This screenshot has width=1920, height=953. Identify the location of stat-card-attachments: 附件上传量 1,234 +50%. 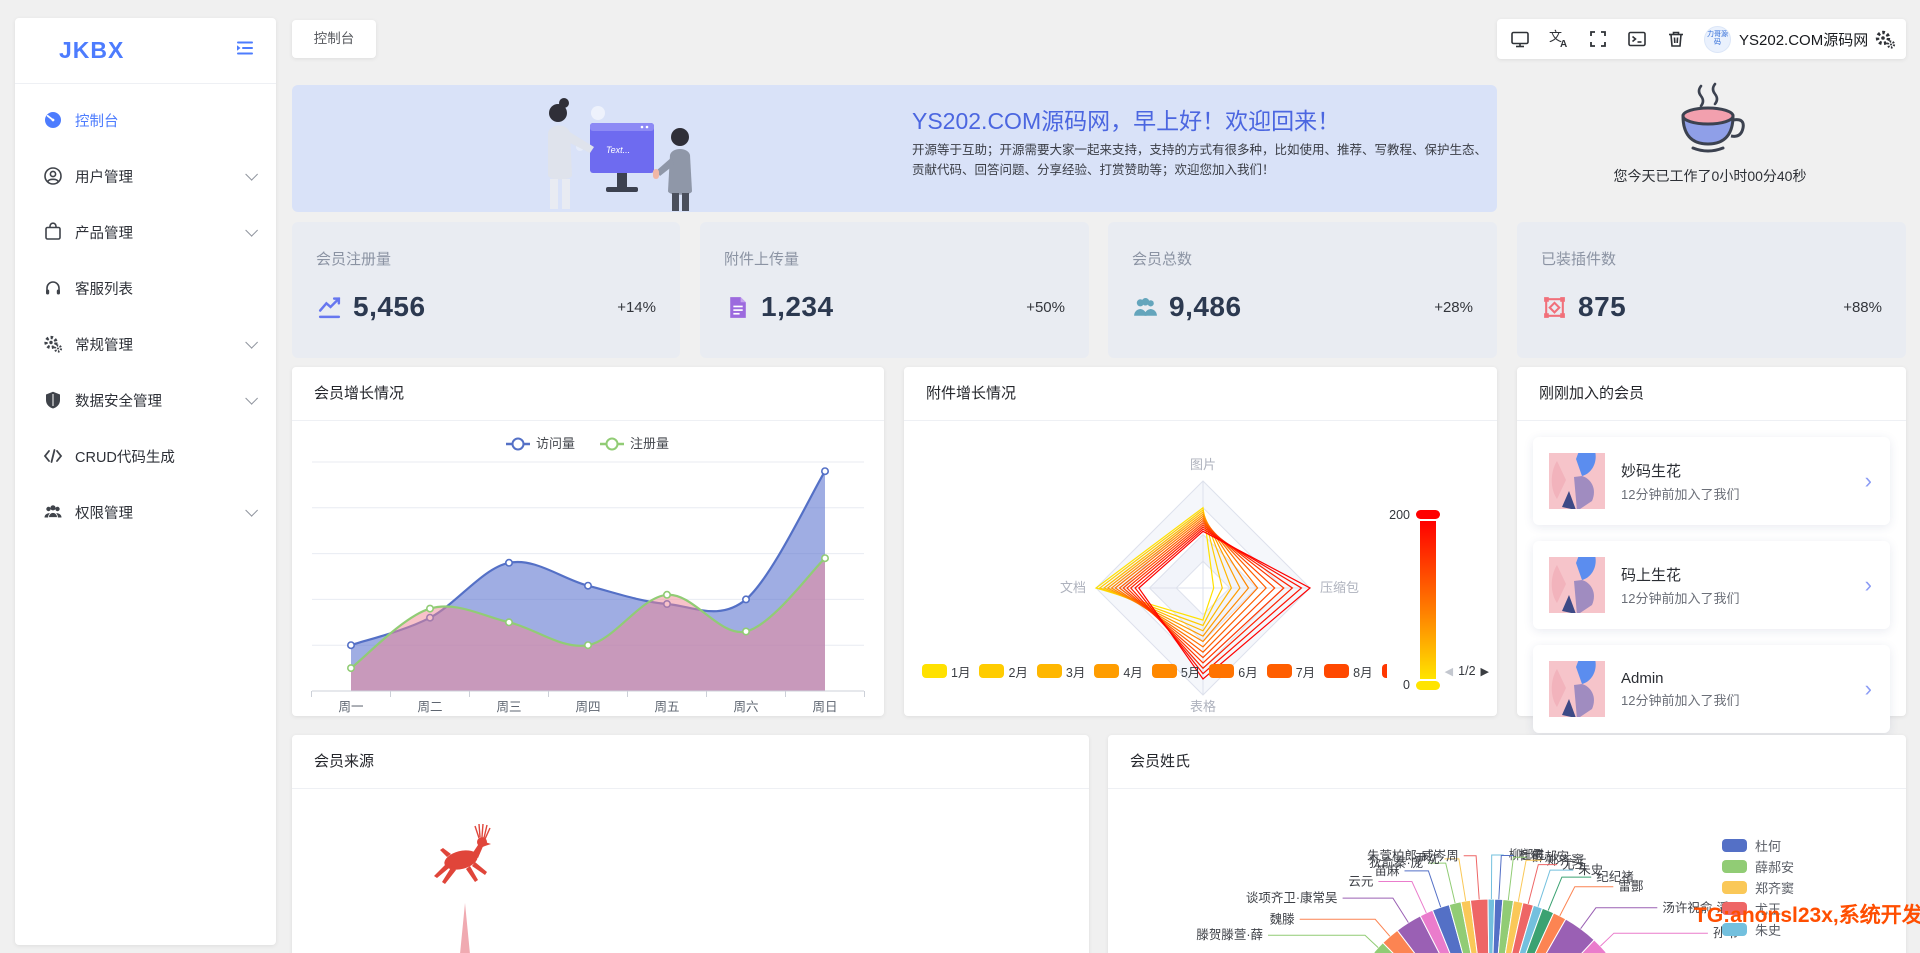
(894, 290).